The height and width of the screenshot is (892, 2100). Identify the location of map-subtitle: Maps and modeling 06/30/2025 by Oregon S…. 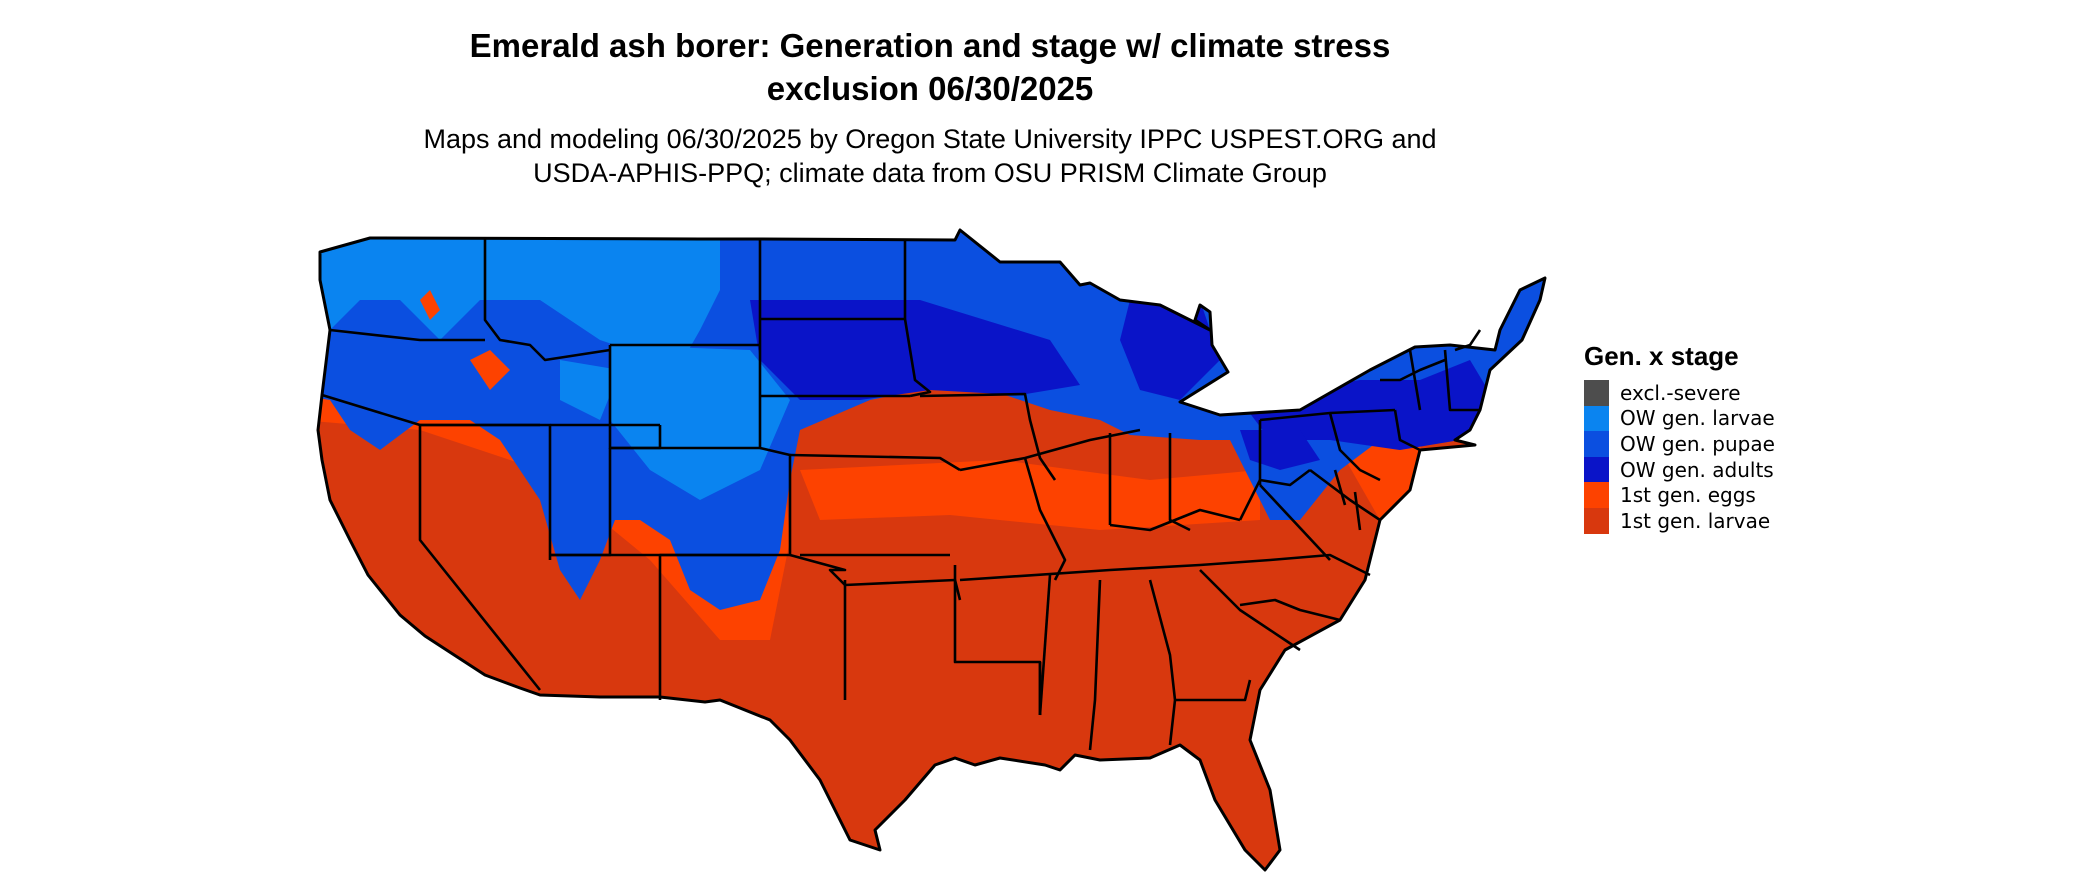
(930, 156).